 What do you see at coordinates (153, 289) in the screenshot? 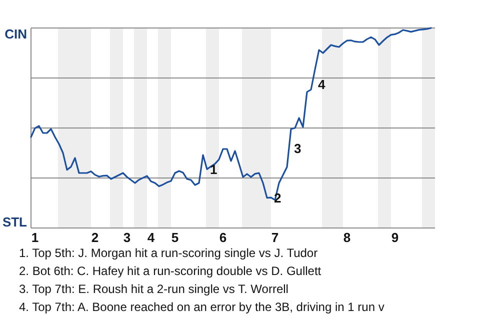
I see `text: 3. Top 7th: E. Roush hit a 2-run single vs T. Worrell` at bounding box center [153, 289].